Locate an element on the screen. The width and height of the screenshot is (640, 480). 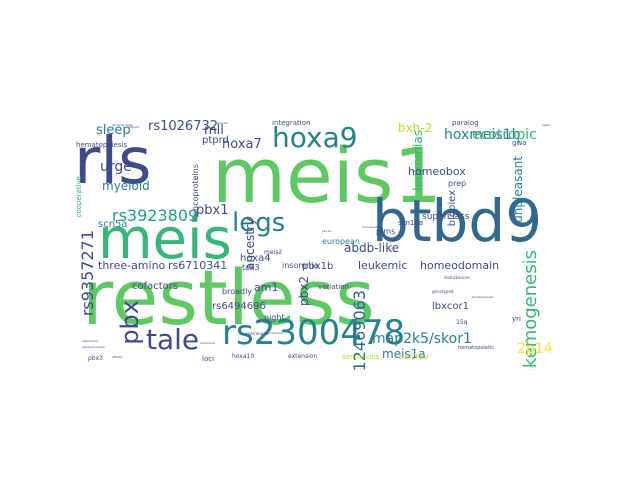
cloud-word: rearranged is located at coordinates (257, 333).